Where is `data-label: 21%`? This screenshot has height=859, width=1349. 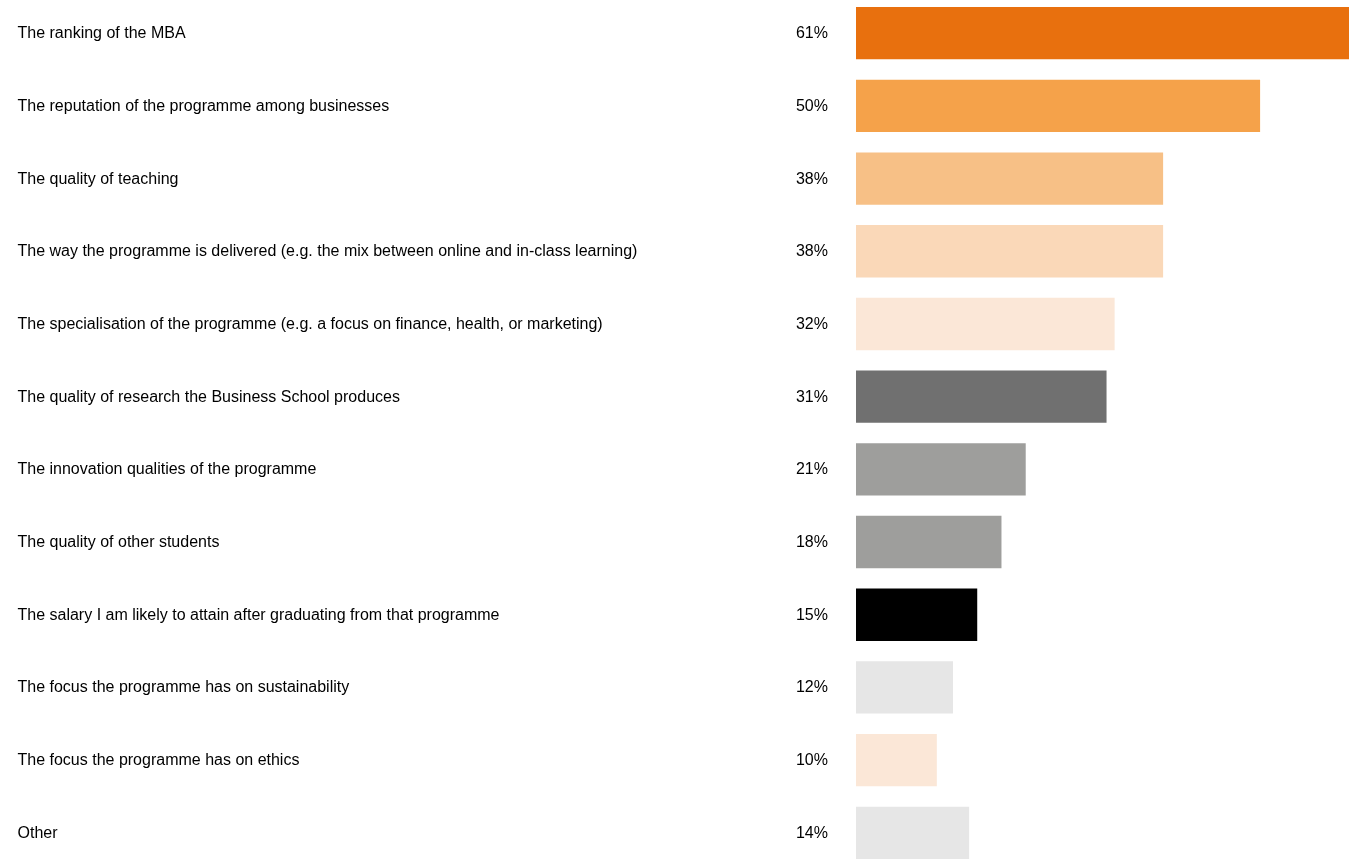
data-label: 21% is located at coordinates (811, 469).